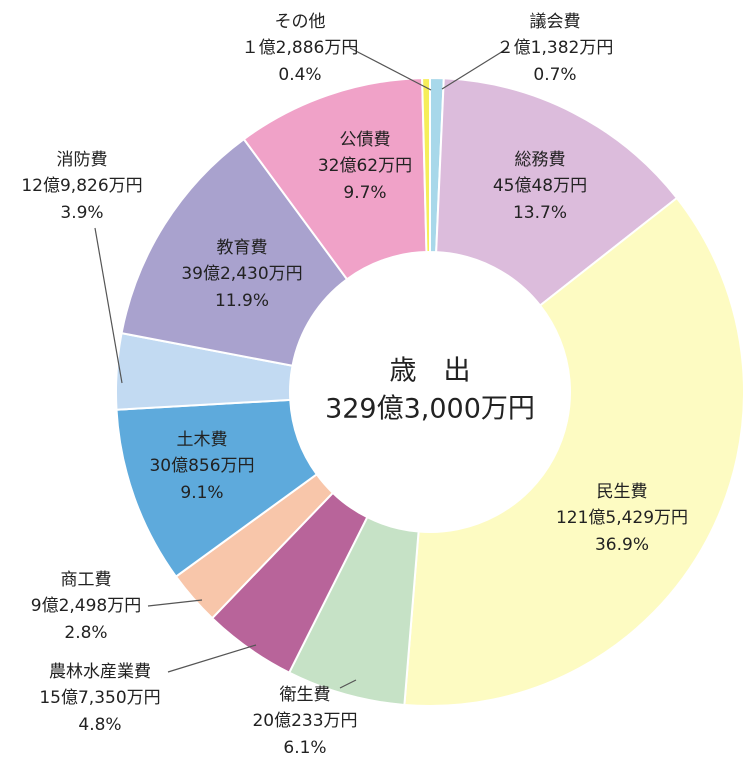 The width and height of the screenshot is (743, 765). What do you see at coordinates (364, 193) in the screenshot?
I see `segment-percent: 9.7%` at bounding box center [364, 193].